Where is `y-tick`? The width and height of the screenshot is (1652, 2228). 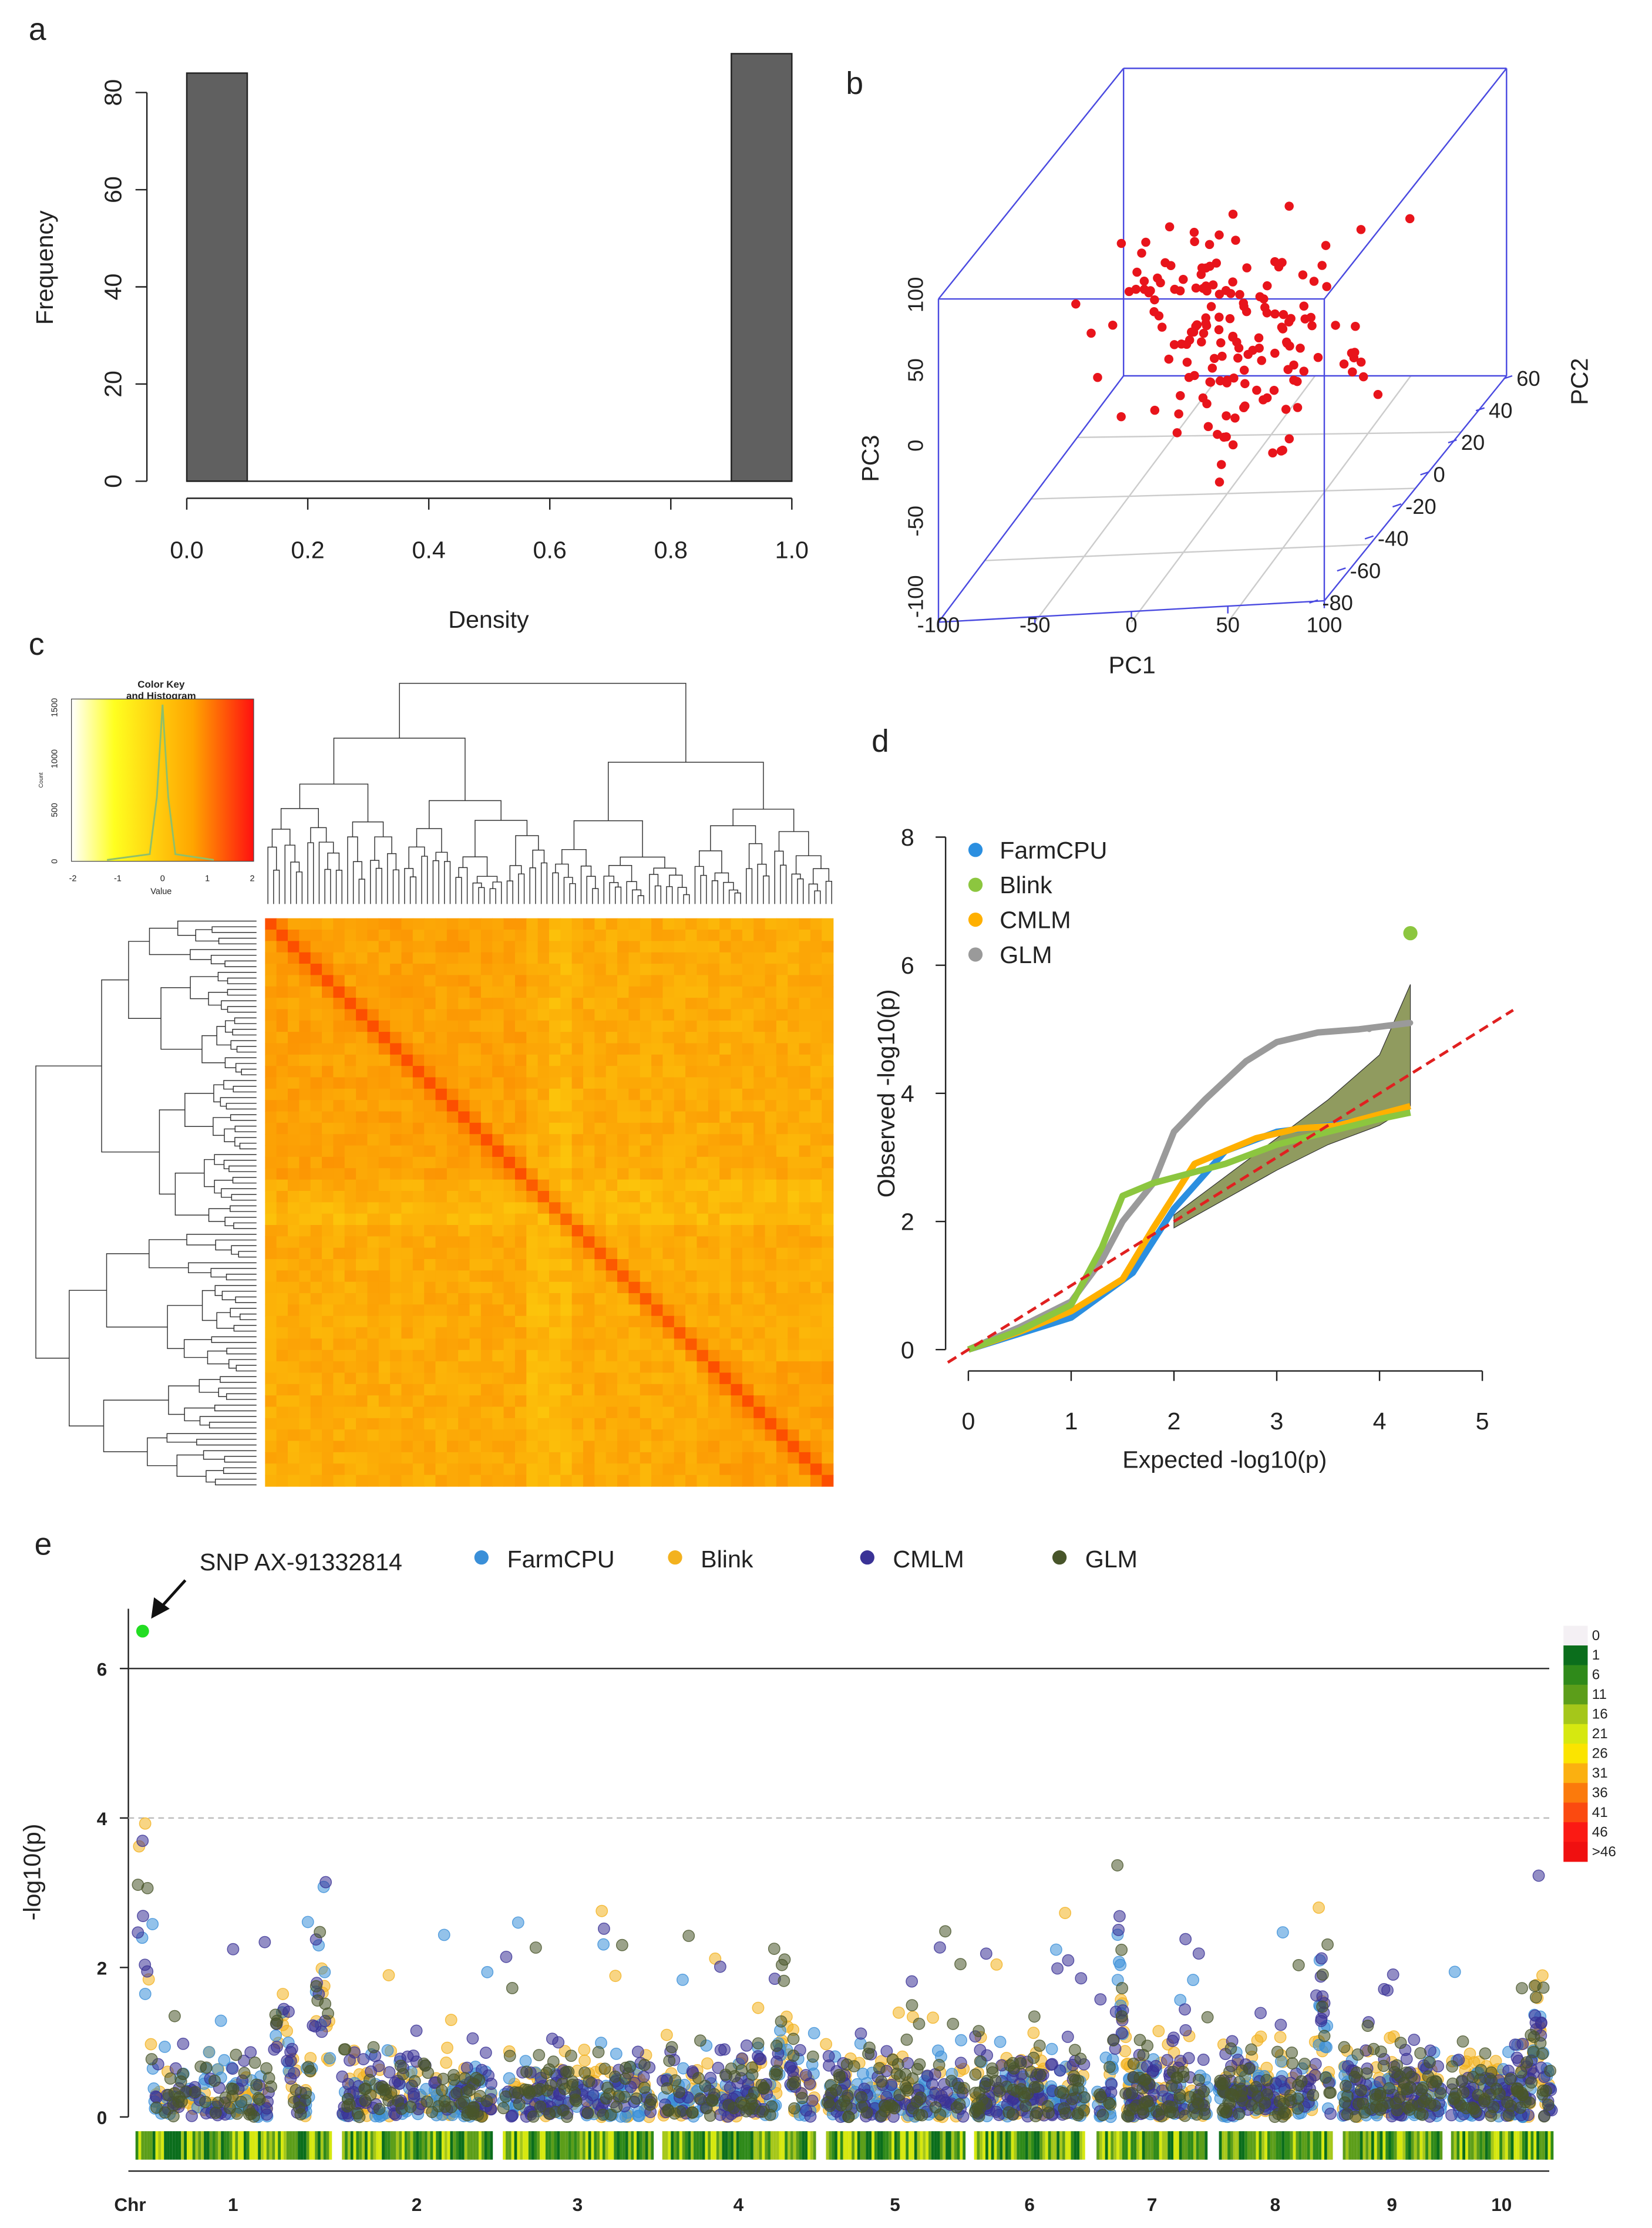 y-tick is located at coordinates (1369, 537).